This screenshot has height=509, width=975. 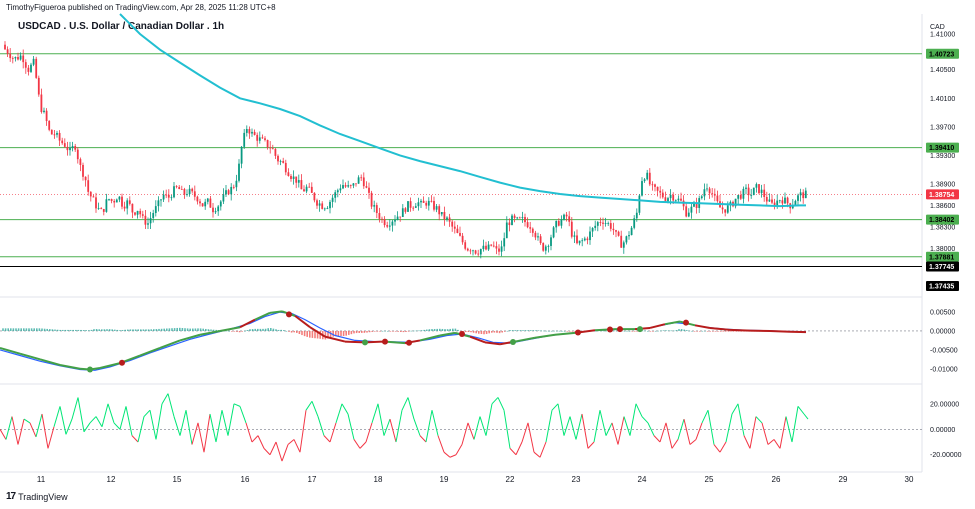 What do you see at coordinates (510, 479) in the screenshot?
I see `x-tick-label: 22` at bounding box center [510, 479].